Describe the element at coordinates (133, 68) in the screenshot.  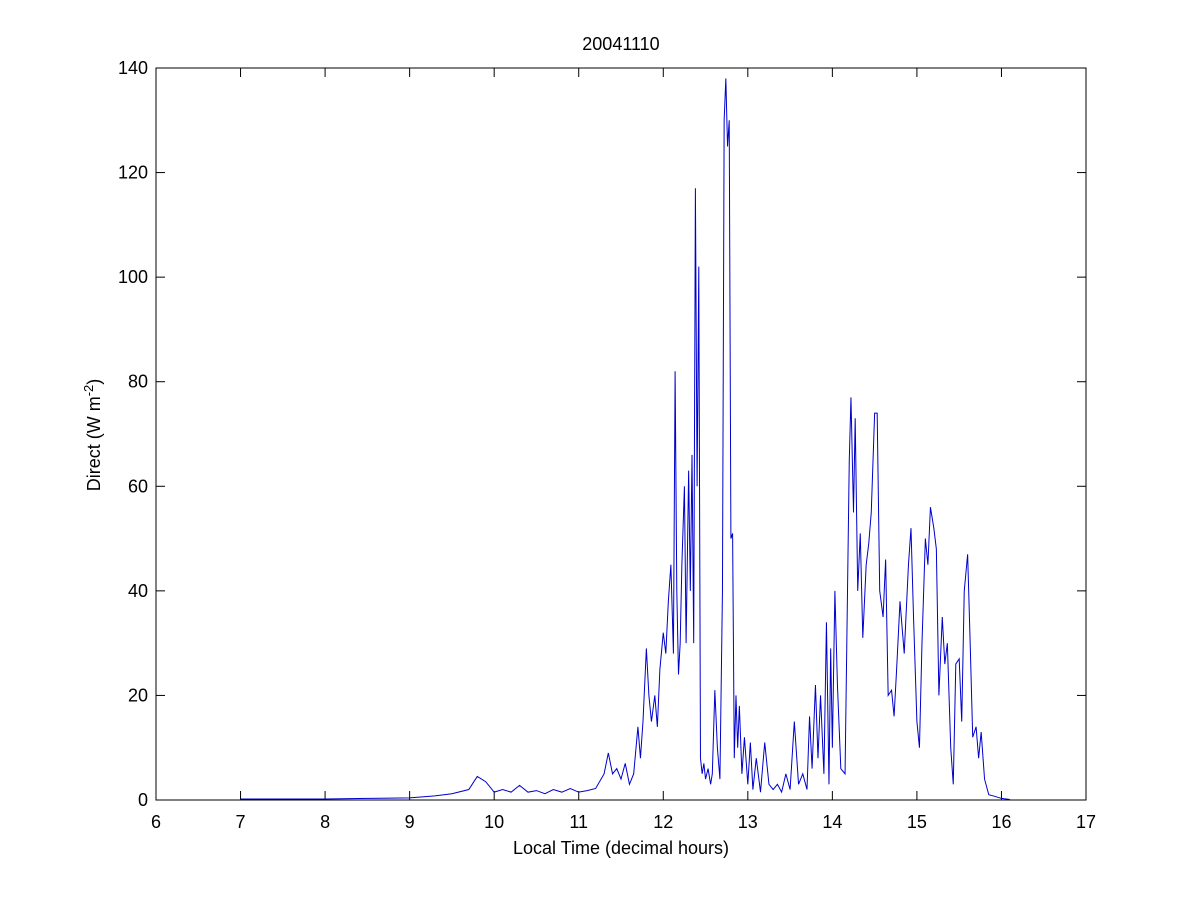
I see `y-tick-label: 140` at that location.